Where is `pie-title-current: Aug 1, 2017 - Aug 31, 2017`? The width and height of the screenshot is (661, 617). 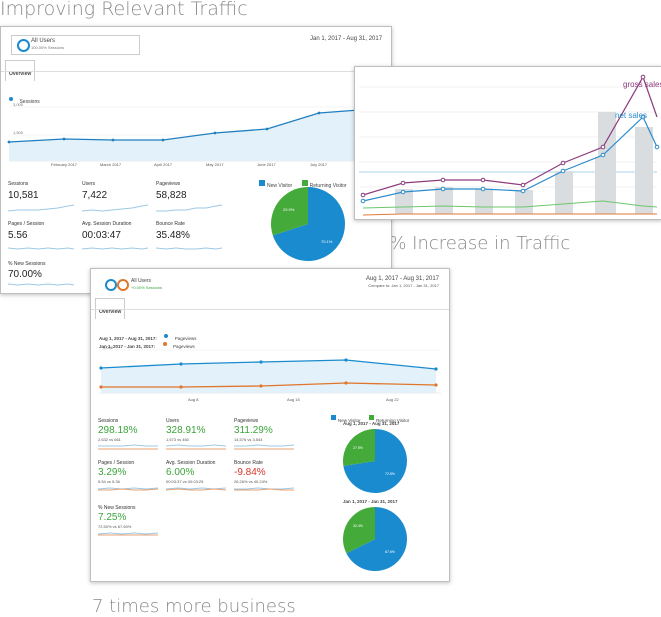
pie-title-current: Aug 1, 2017 - Aug 31, 2017 is located at coordinates (371, 423).